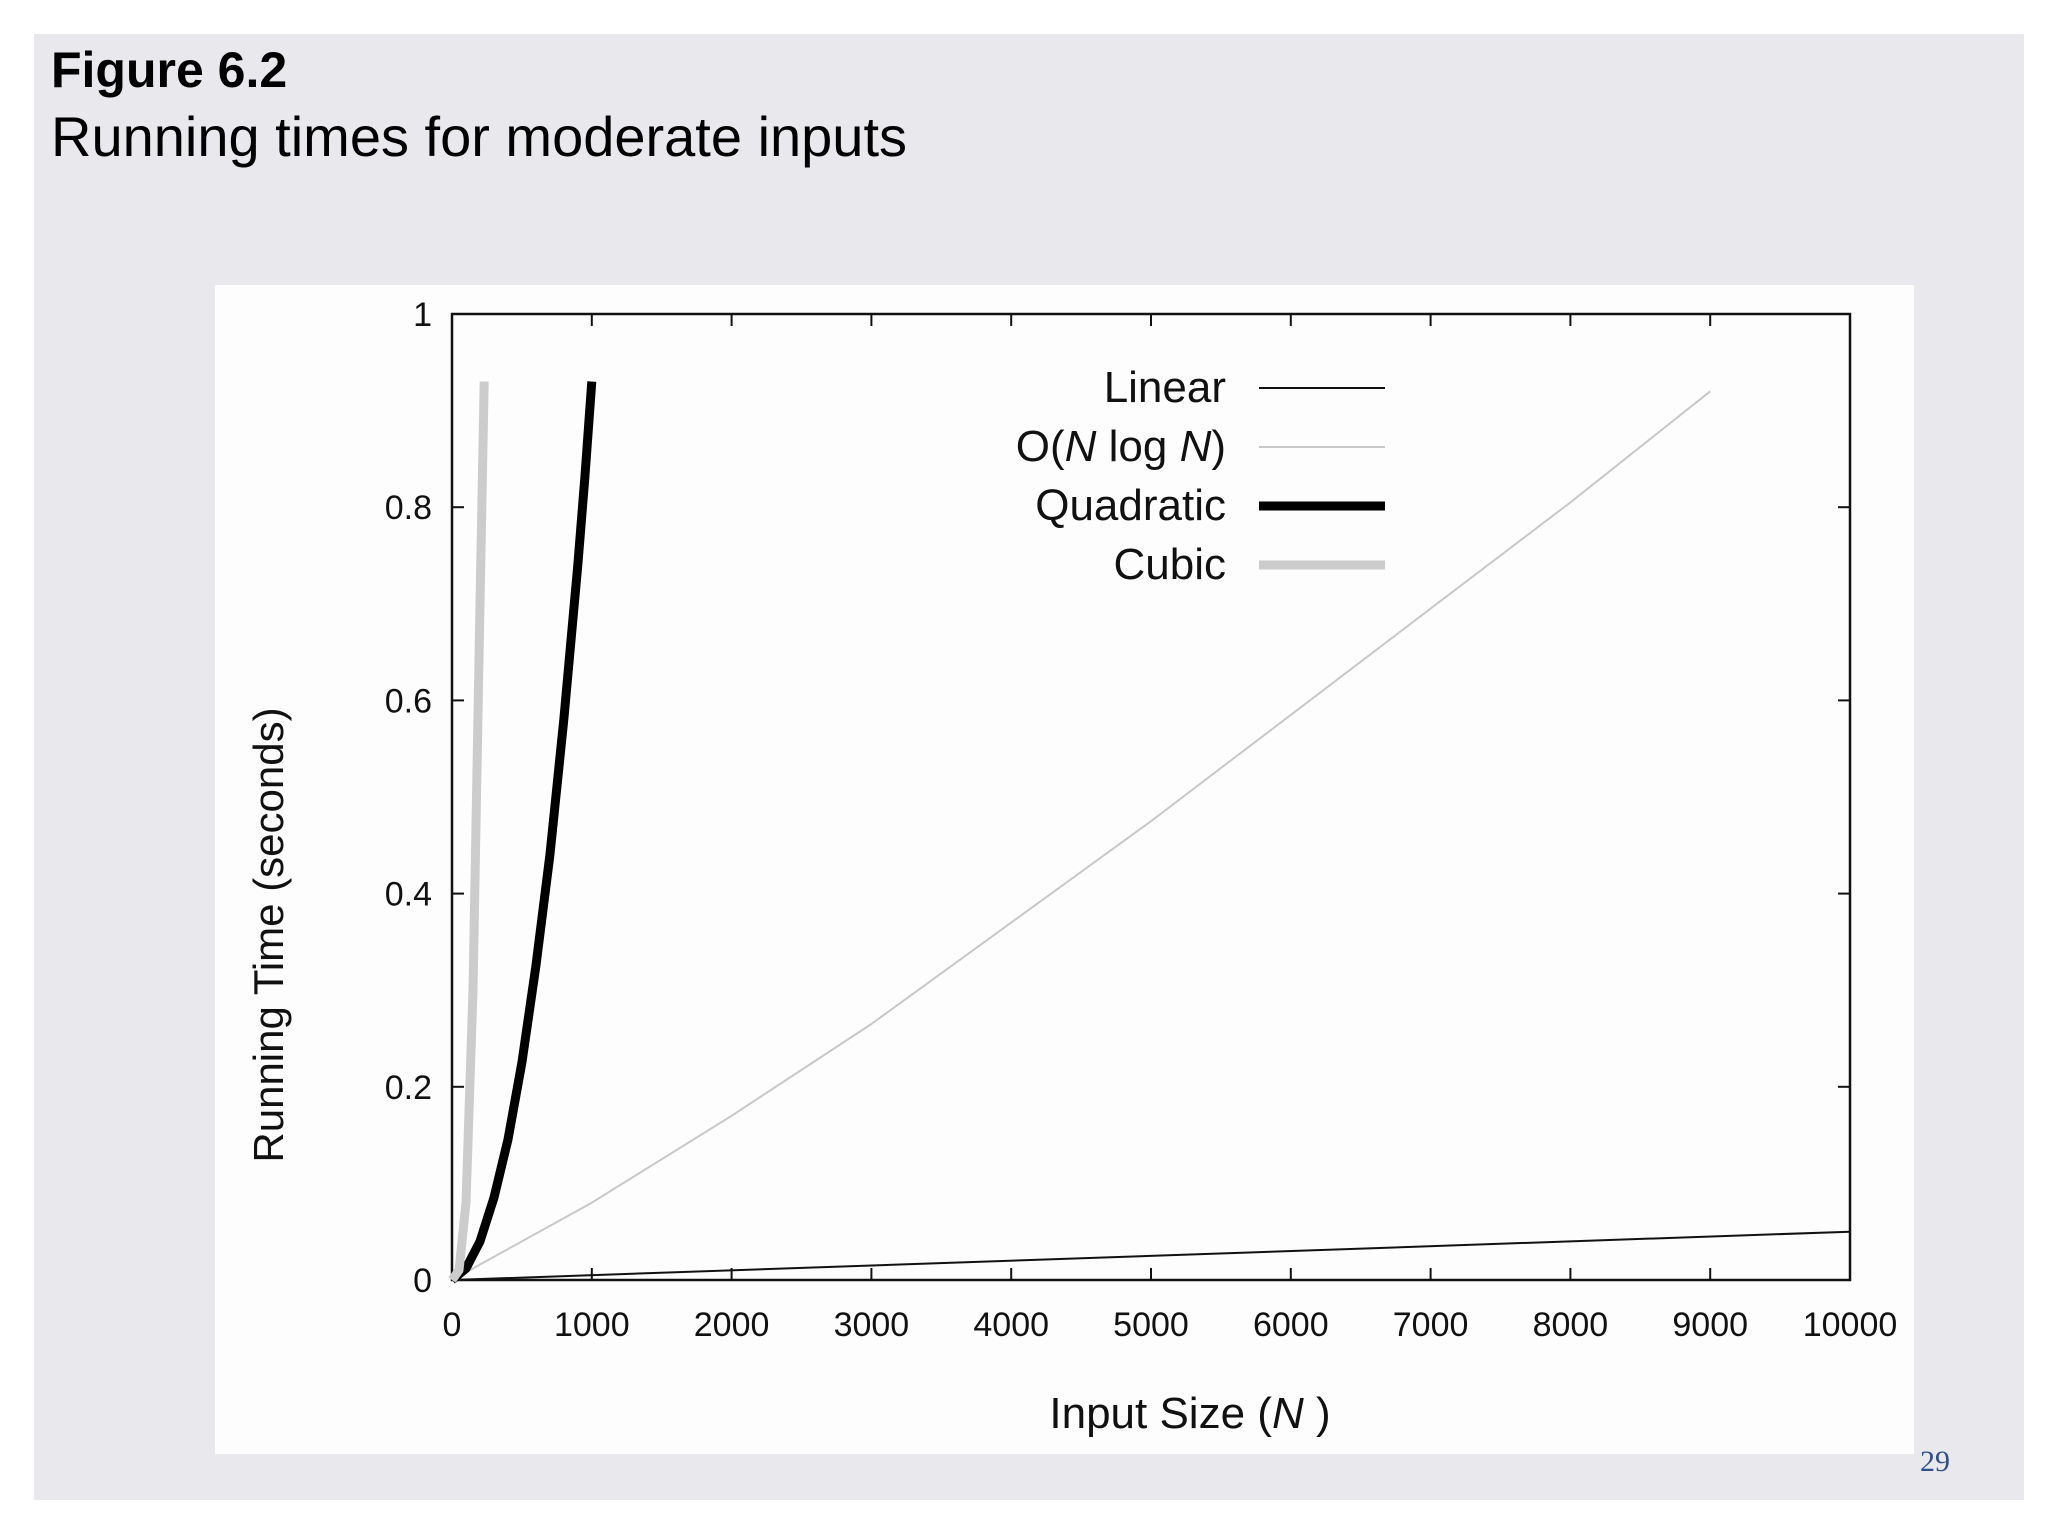  What do you see at coordinates (468, 832) in the screenshot?
I see `series-line-cubic` at bounding box center [468, 832].